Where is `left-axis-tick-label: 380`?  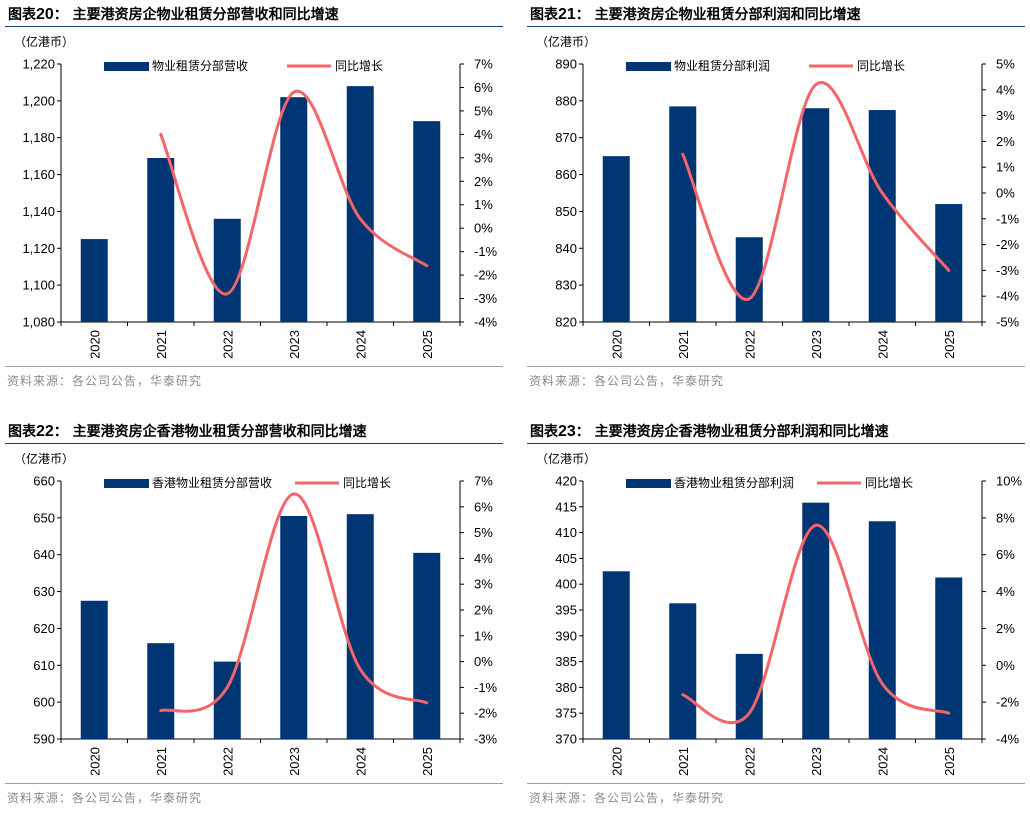 left-axis-tick-label: 380 is located at coordinates (566, 687).